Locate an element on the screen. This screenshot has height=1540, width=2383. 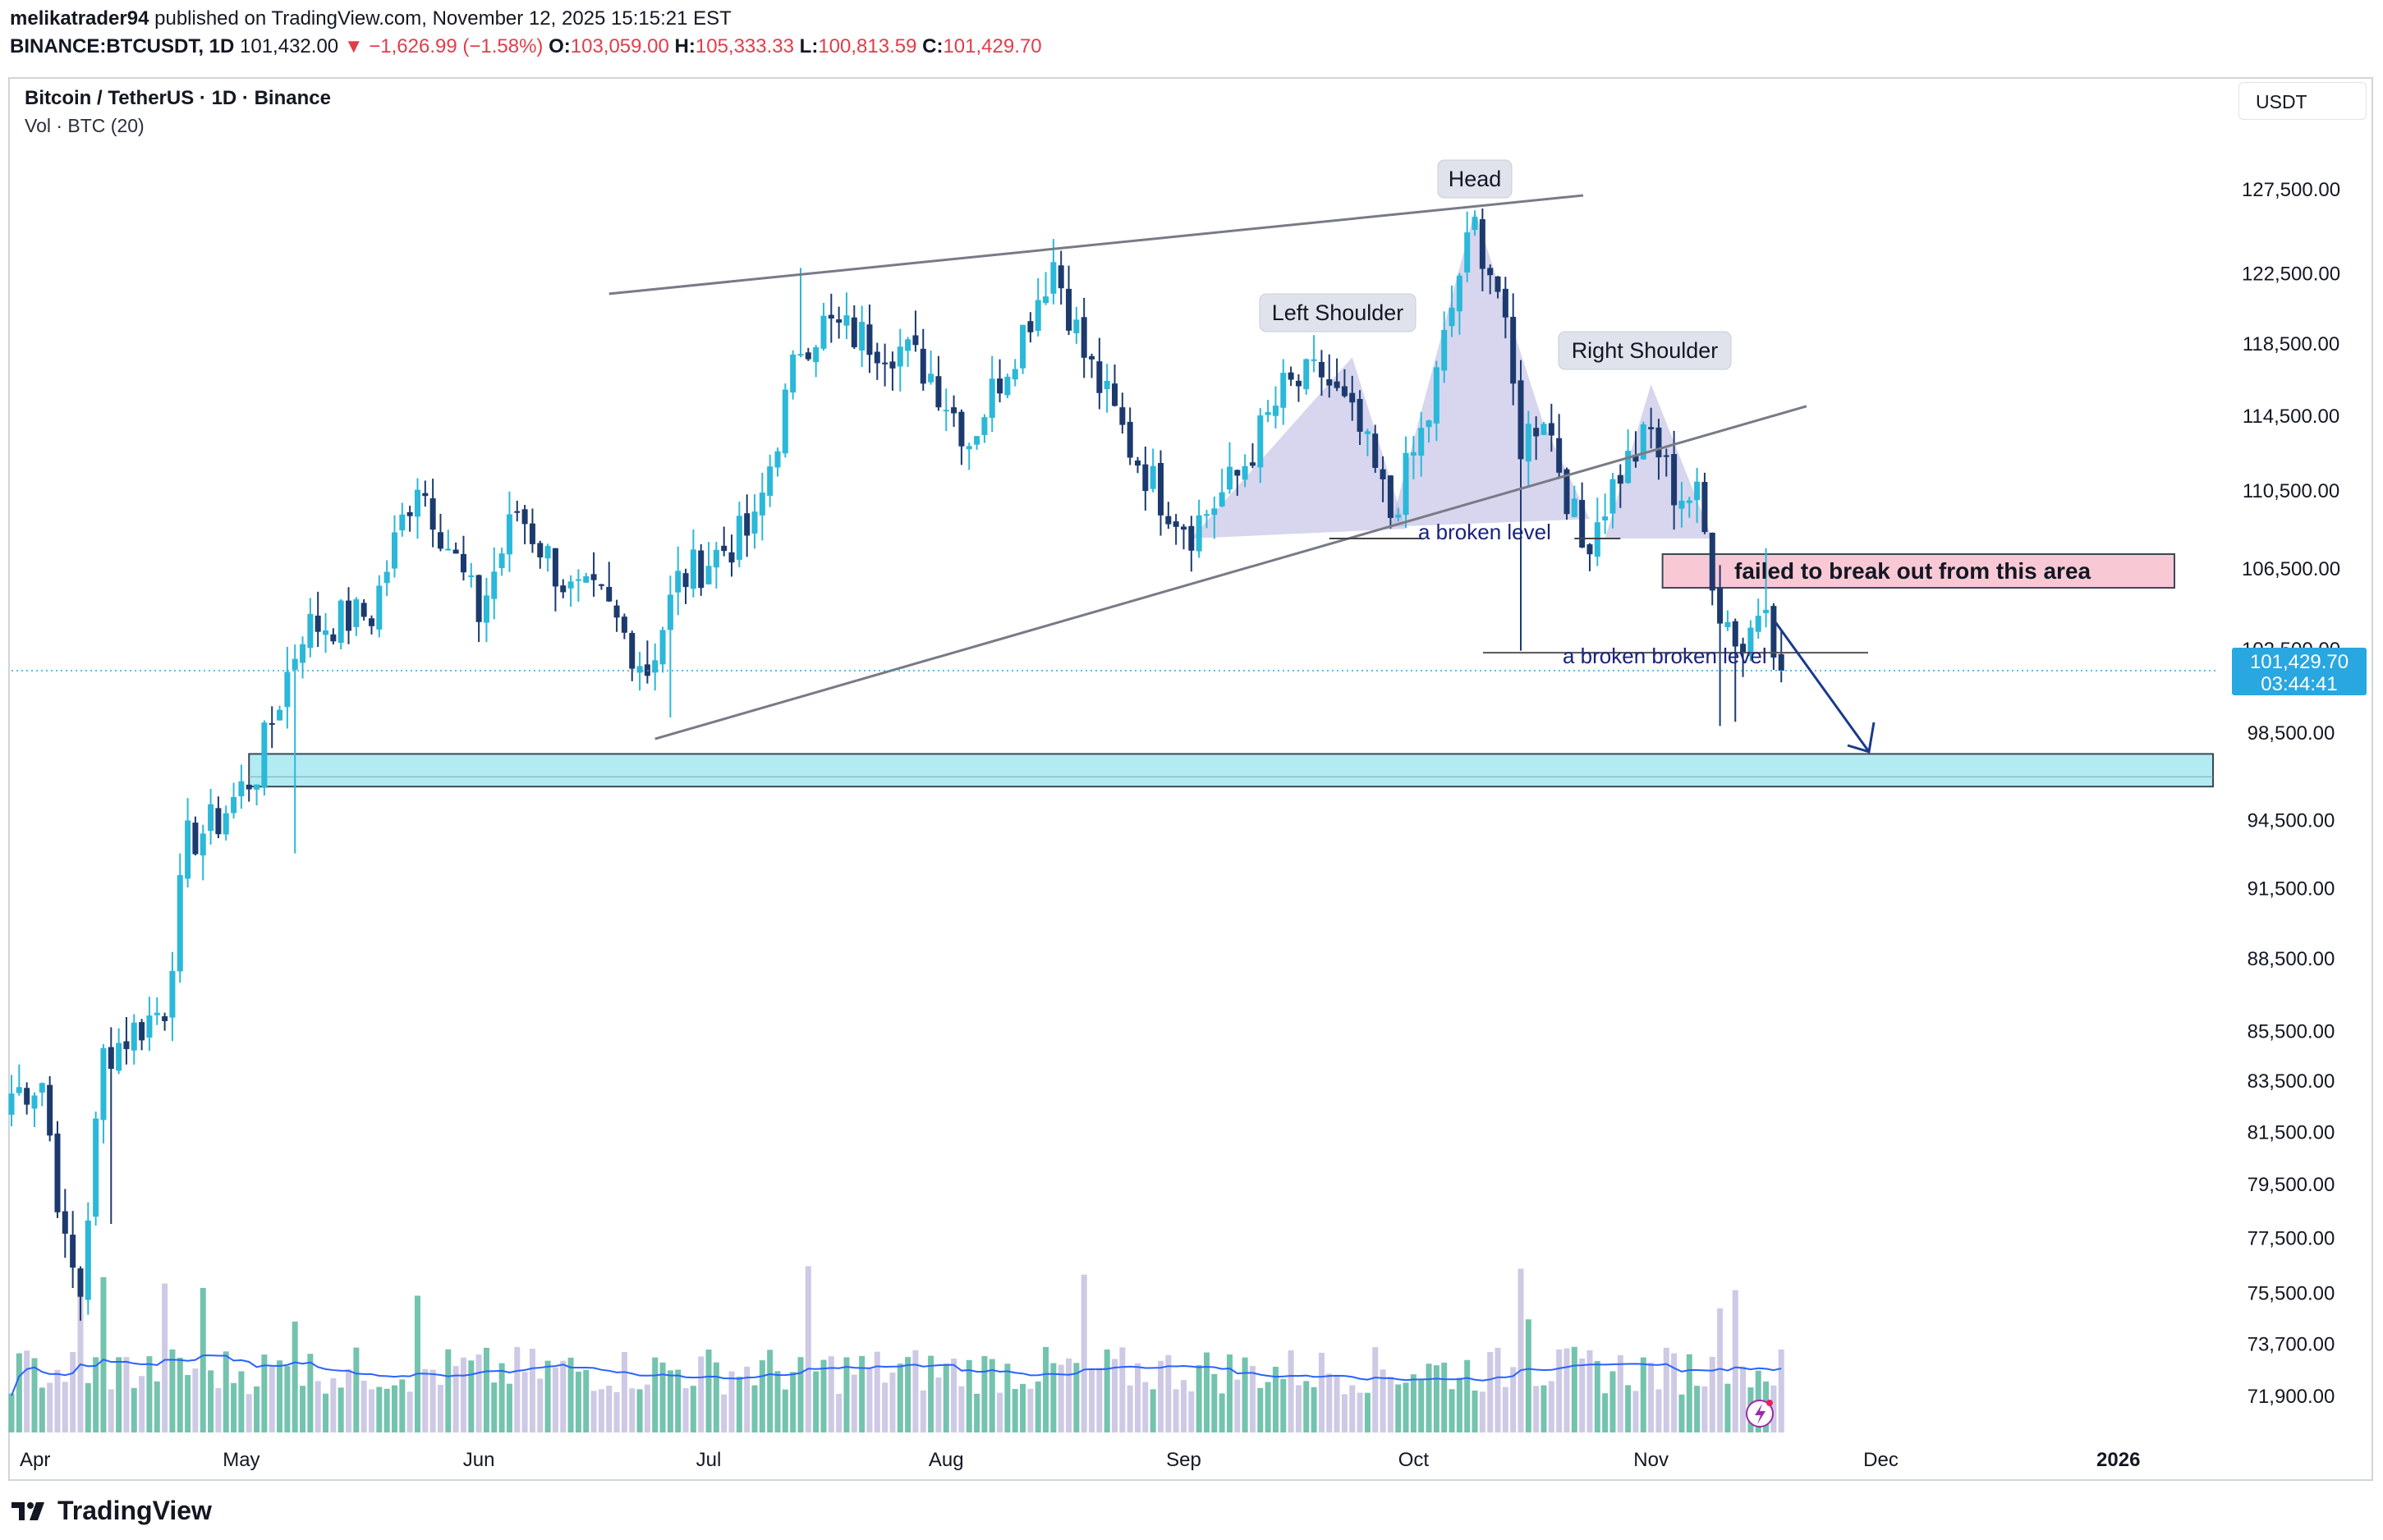
tradingview-logo: TradingView is located at coordinates (111, 1511).